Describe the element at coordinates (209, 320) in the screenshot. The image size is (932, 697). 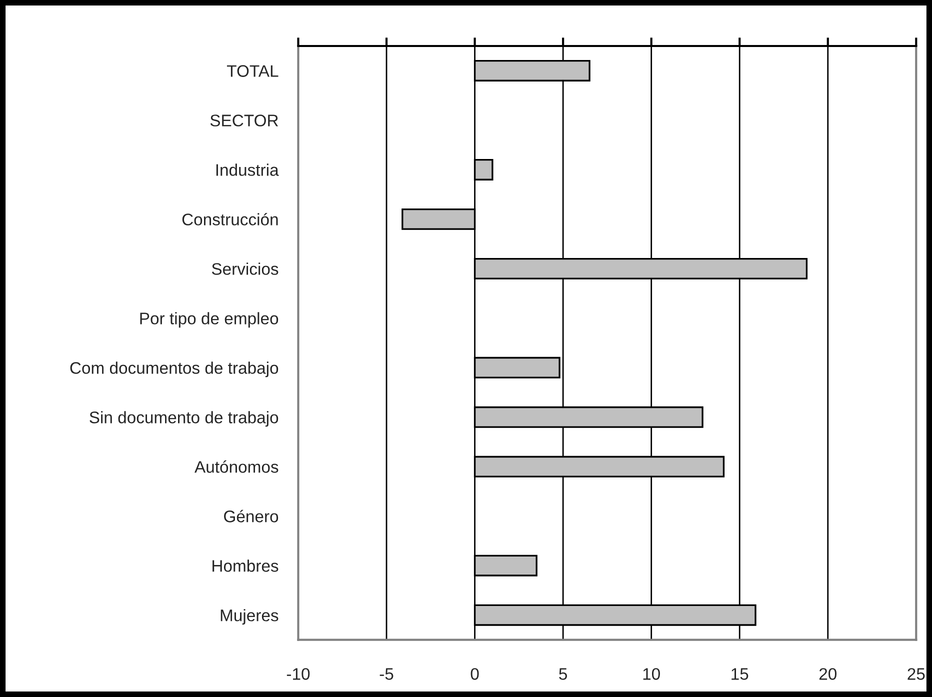
I see `y-tick-label: Por tipo de empleo` at that location.